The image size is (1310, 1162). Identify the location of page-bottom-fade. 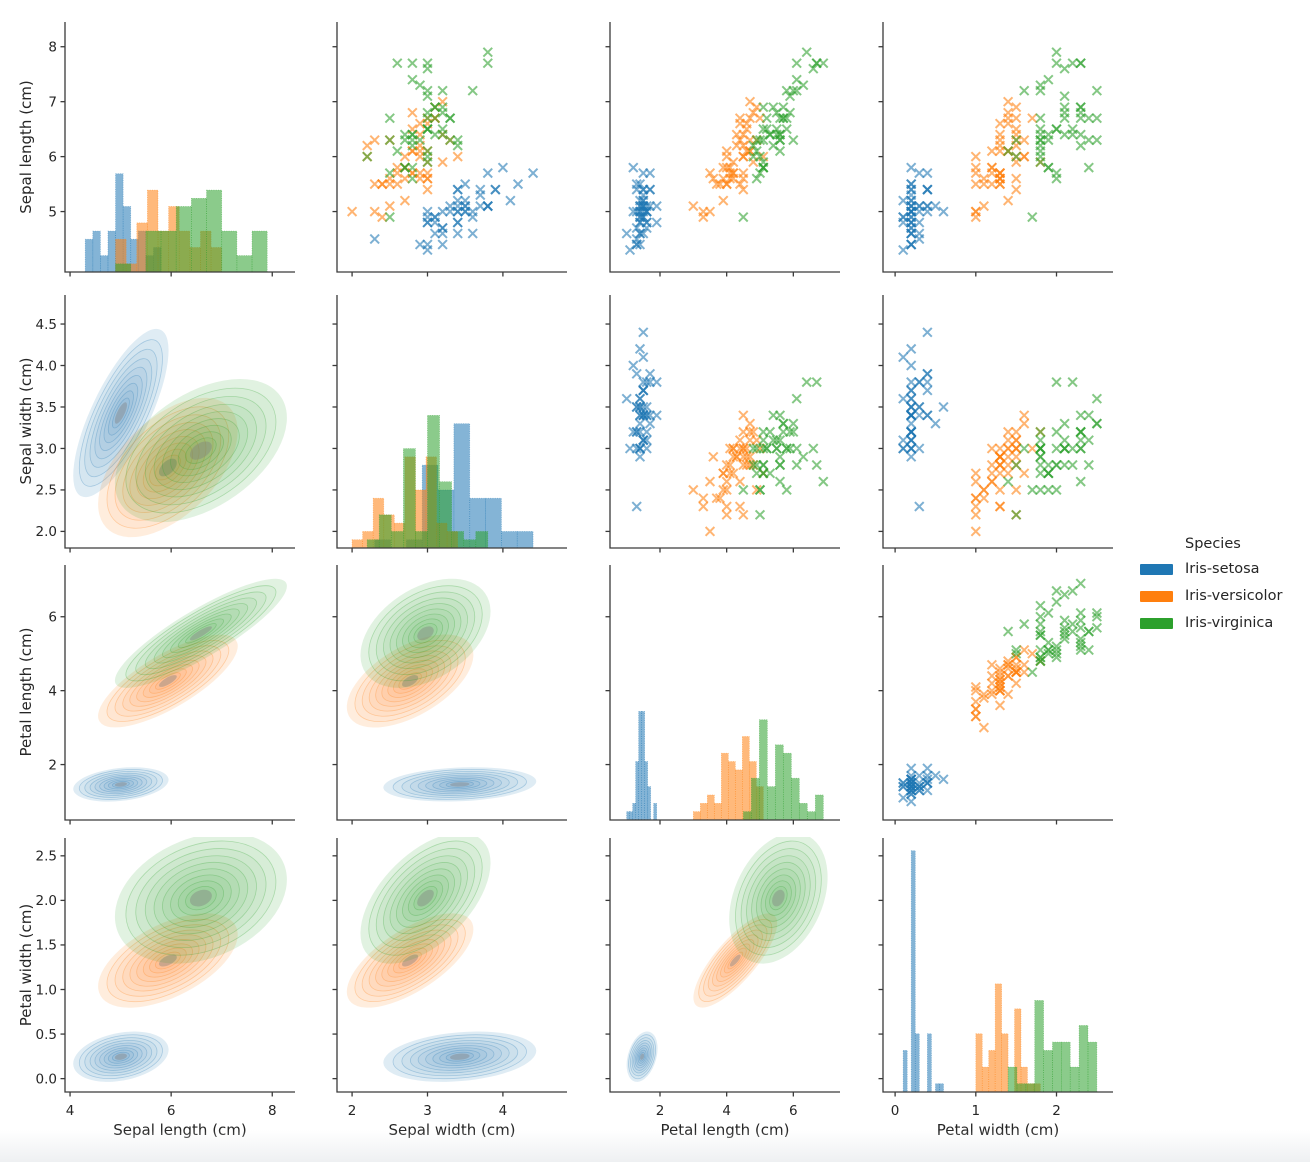
(655, 1146).